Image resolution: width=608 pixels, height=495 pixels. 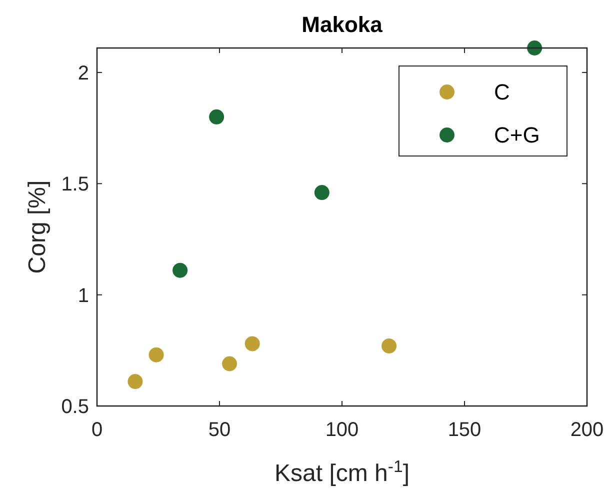 What do you see at coordinates (75, 407) in the screenshot?
I see `y-tick-label: 0.5` at bounding box center [75, 407].